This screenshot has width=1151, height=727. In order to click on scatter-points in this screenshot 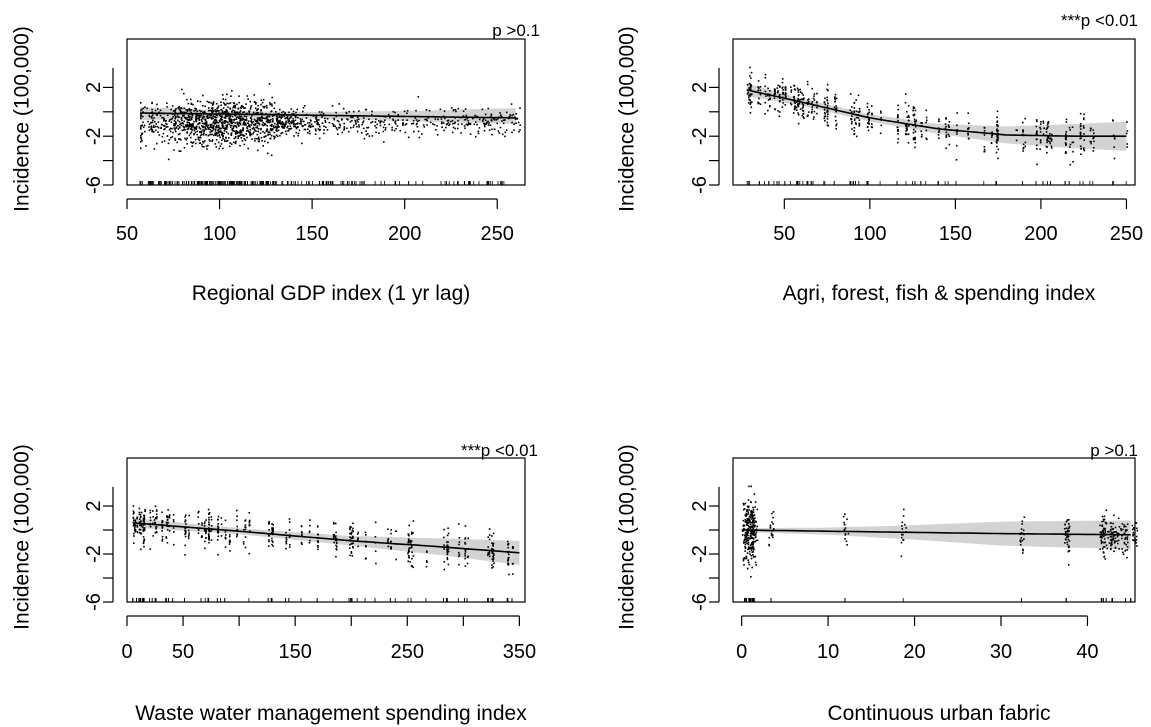, I will do `click(323, 540)`.